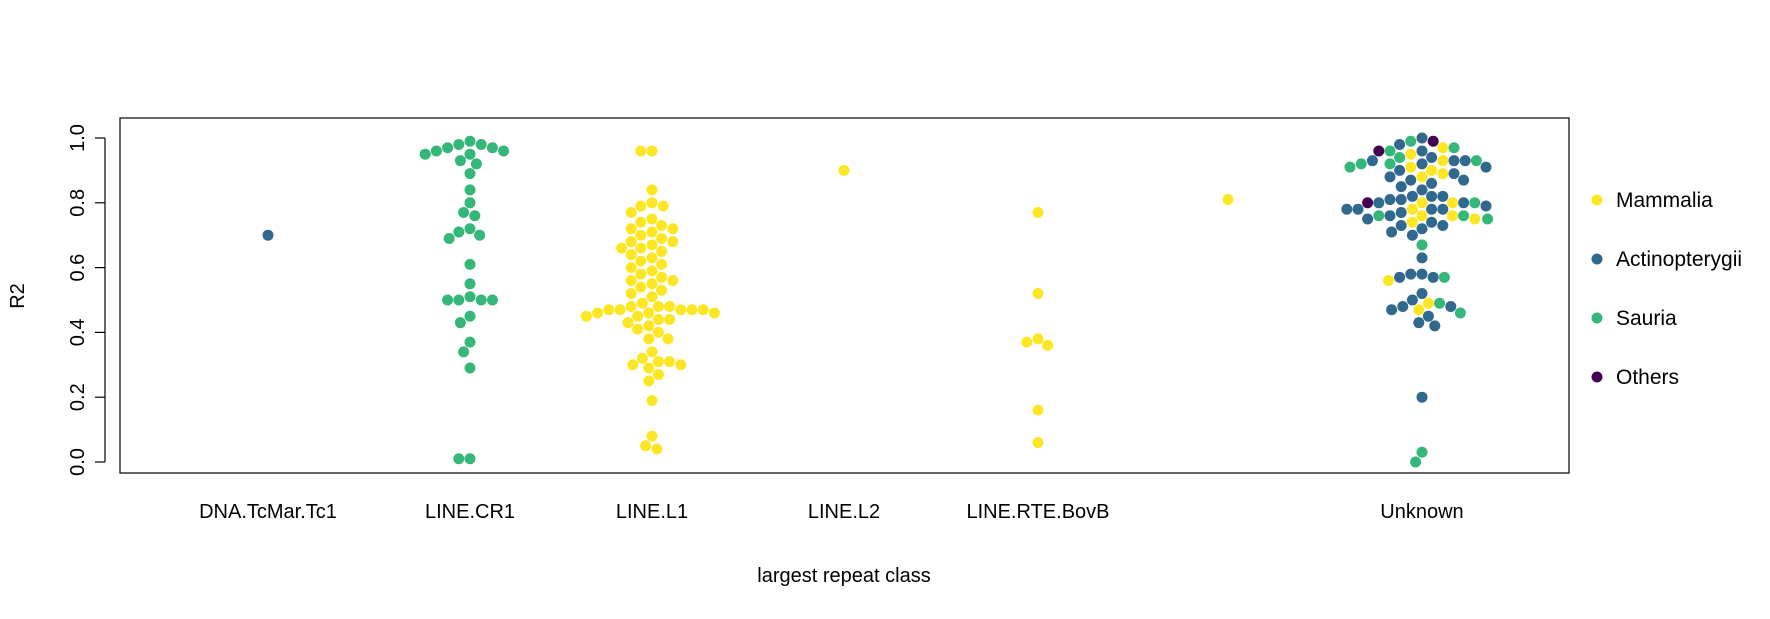 The image size is (1770, 619). What do you see at coordinates (1679, 259) in the screenshot?
I see `legend-label: Actinopterygii` at bounding box center [1679, 259].